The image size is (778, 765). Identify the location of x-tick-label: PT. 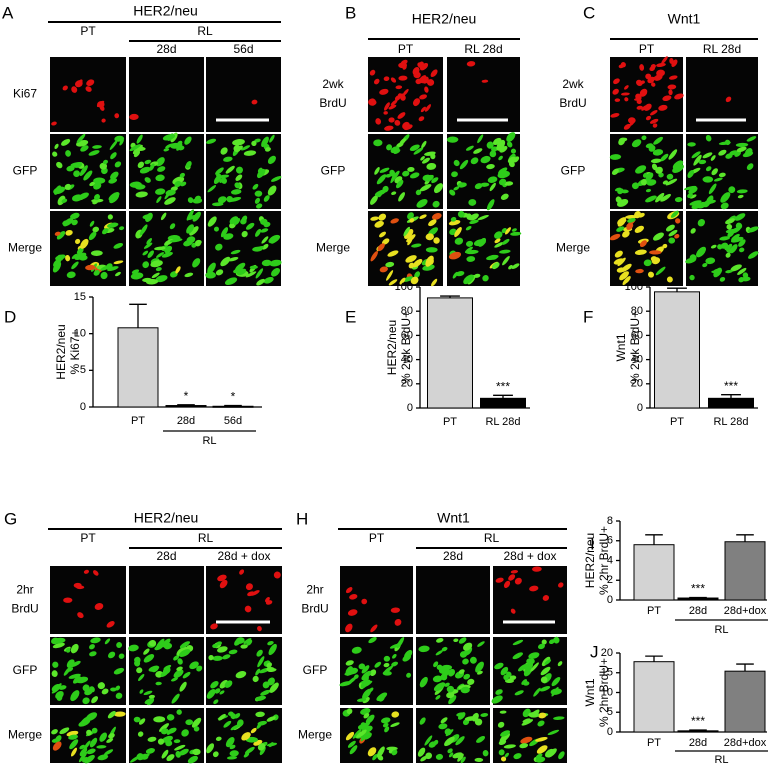
(654, 743).